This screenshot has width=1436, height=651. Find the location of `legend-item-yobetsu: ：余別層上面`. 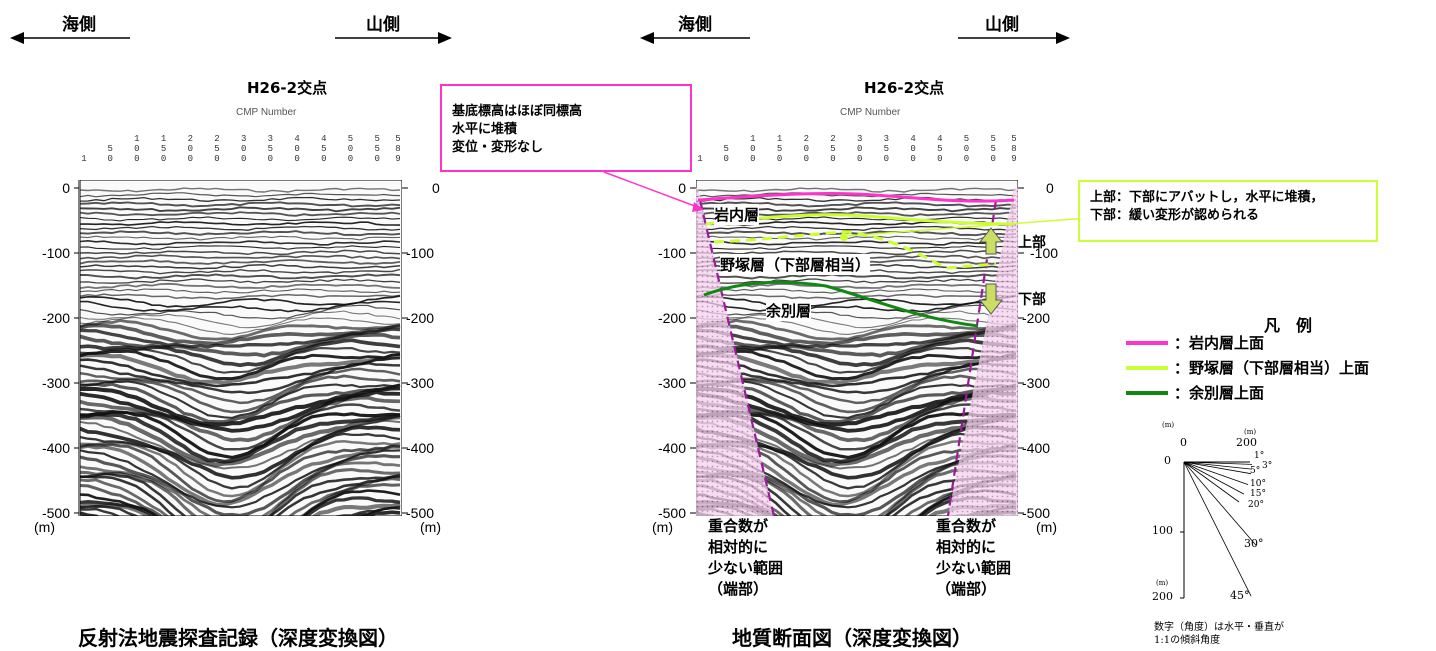

legend-item-yobetsu: ：余別層上面 is located at coordinates (1247, 392).